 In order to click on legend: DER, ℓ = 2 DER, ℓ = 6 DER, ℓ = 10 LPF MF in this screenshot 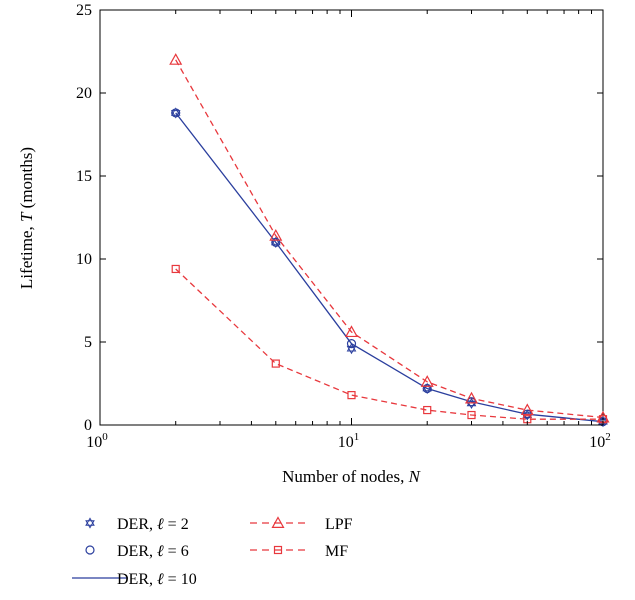, I will do `click(212, 552)`.